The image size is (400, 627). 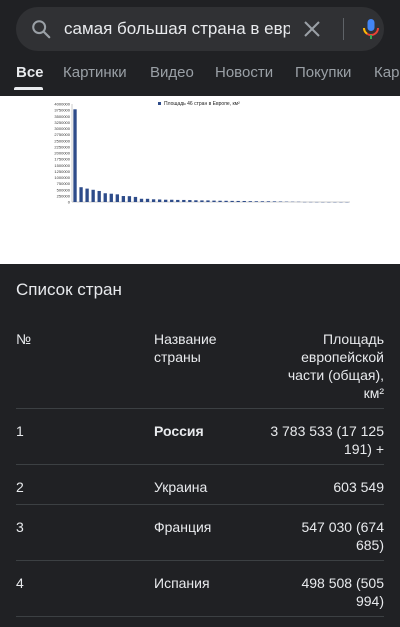 What do you see at coordinates (371, 29) in the screenshot?
I see `microphone-icon` at bounding box center [371, 29].